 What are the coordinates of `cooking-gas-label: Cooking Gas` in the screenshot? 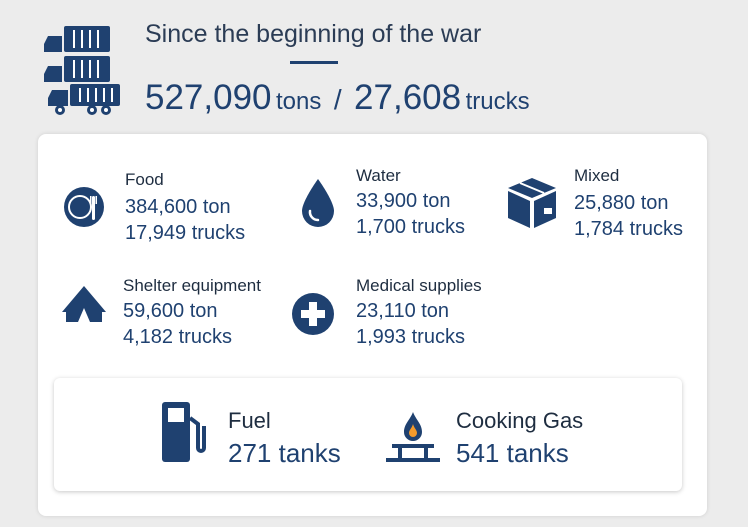 It's located at (520, 420).